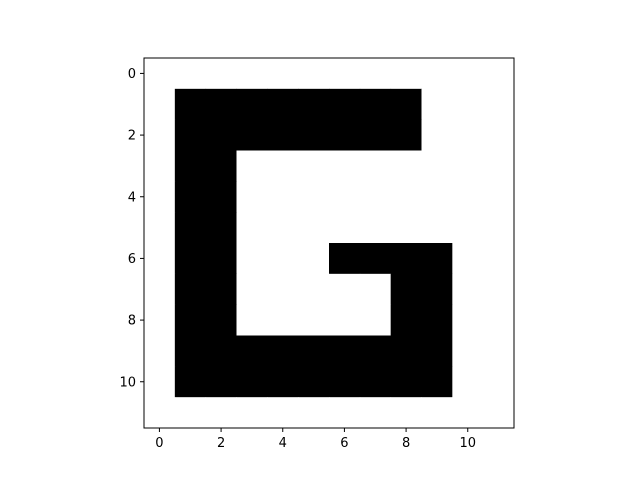 This screenshot has height=480, width=640. What do you see at coordinates (283, 443) in the screenshot?
I see `x-tick-label: 4` at bounding box center [283, 443].